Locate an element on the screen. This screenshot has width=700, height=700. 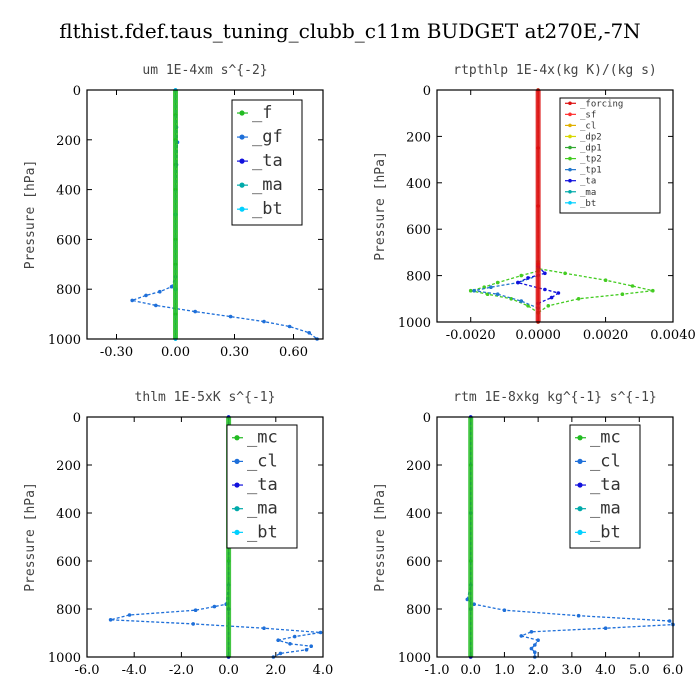
series-line-tp1 is located at coordinates (506, 291).